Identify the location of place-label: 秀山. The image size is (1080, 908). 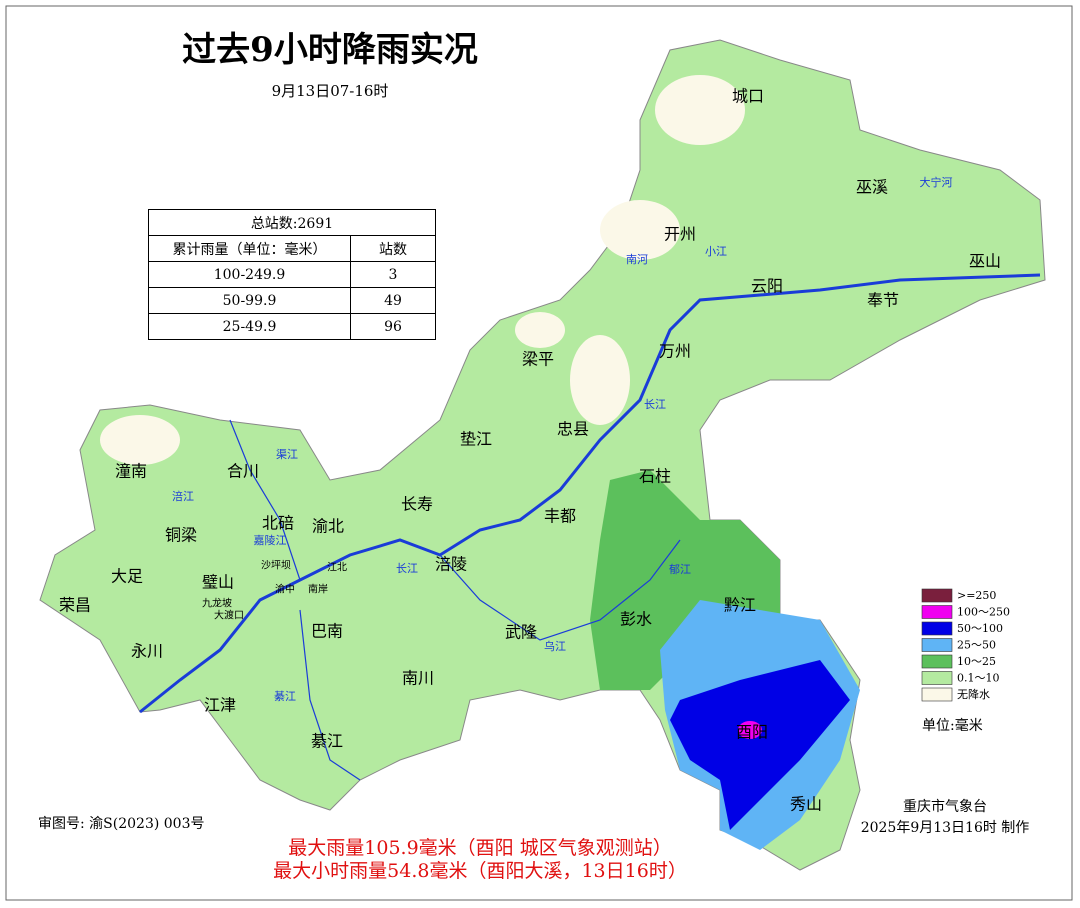
(806, 804).